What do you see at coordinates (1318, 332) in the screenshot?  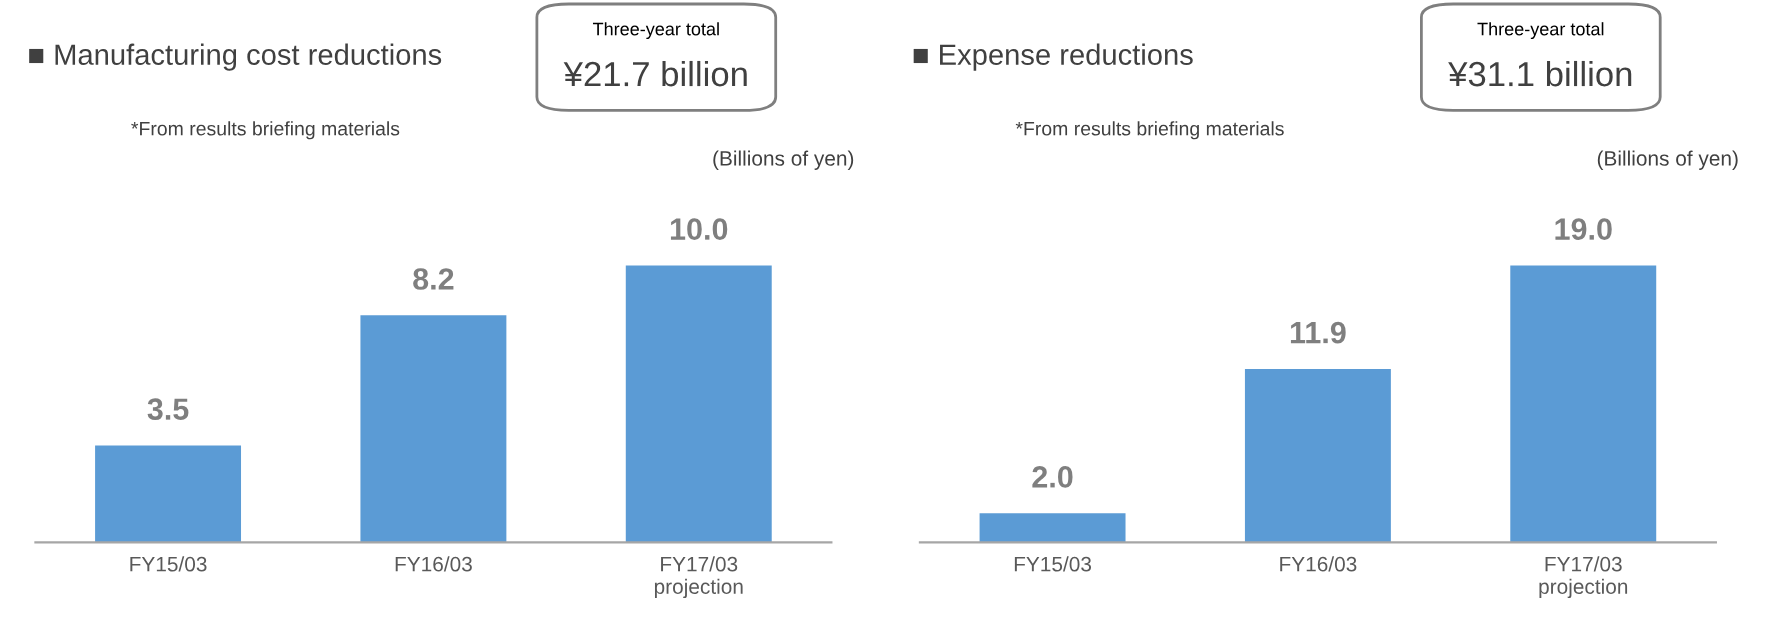 I see `data-label: 11.9` at bounding box center [1318, 332].